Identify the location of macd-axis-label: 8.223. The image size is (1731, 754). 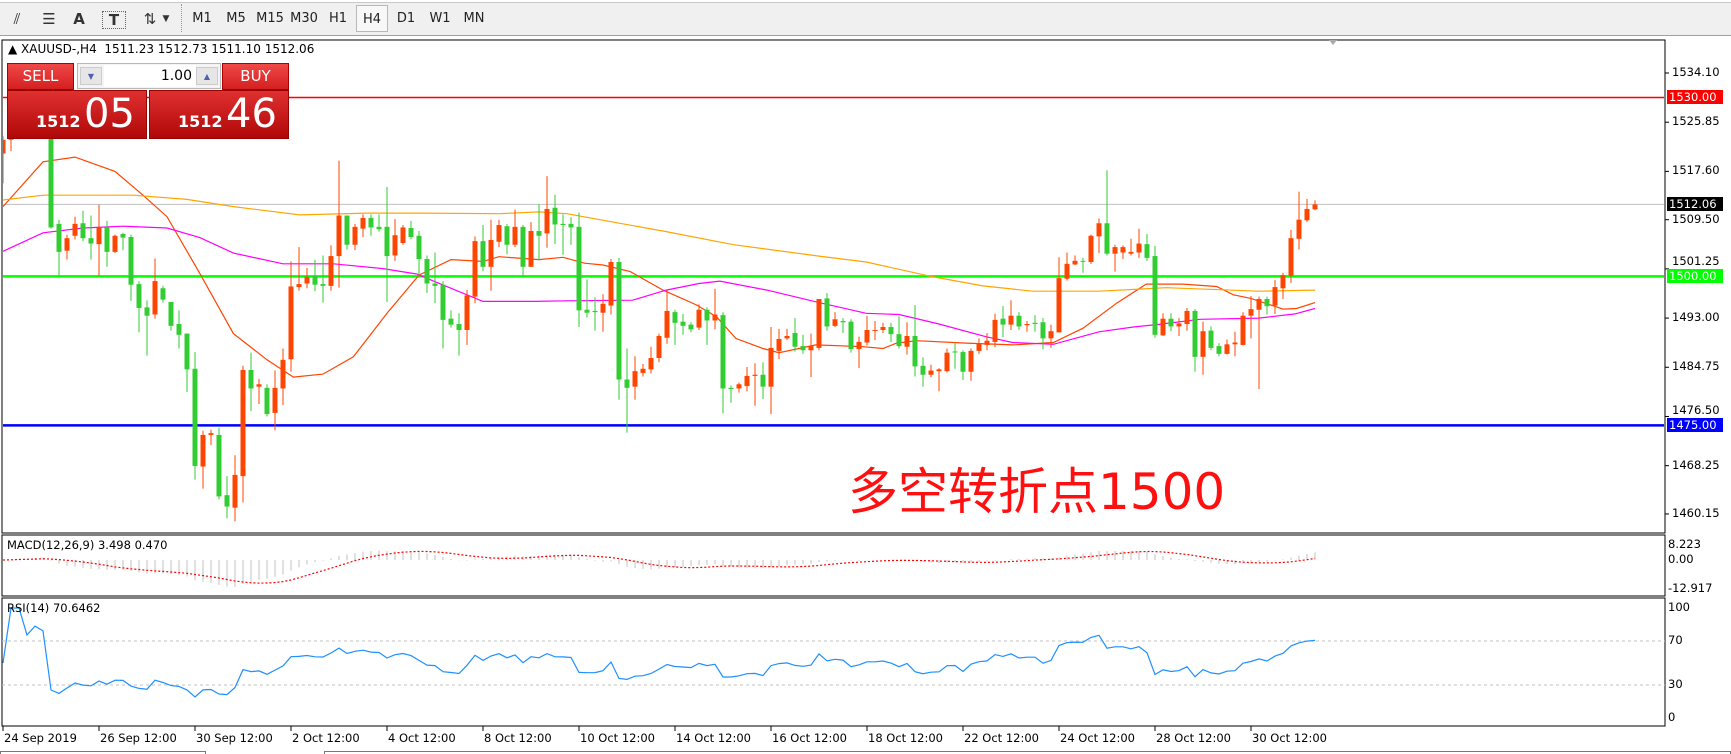
(1684, 544).